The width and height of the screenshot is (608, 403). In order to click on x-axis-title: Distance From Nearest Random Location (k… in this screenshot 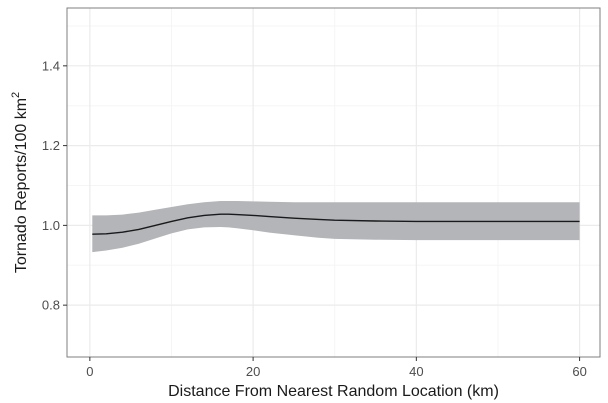, I will do `click(333, 391)`.